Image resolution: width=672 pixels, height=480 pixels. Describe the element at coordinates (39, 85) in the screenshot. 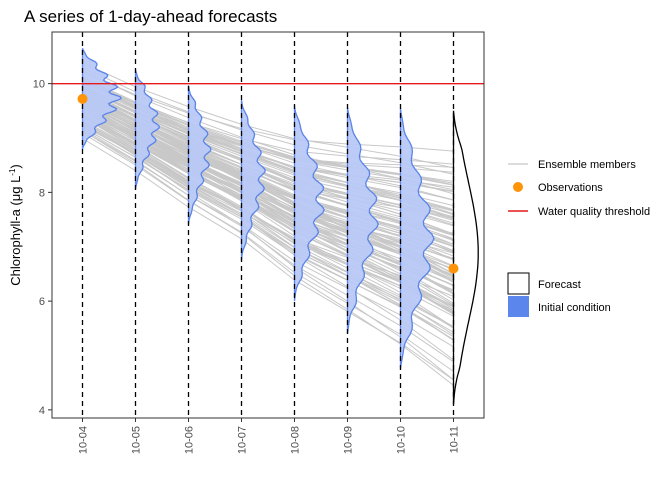

I see `y-tick-label: 10` at that location.